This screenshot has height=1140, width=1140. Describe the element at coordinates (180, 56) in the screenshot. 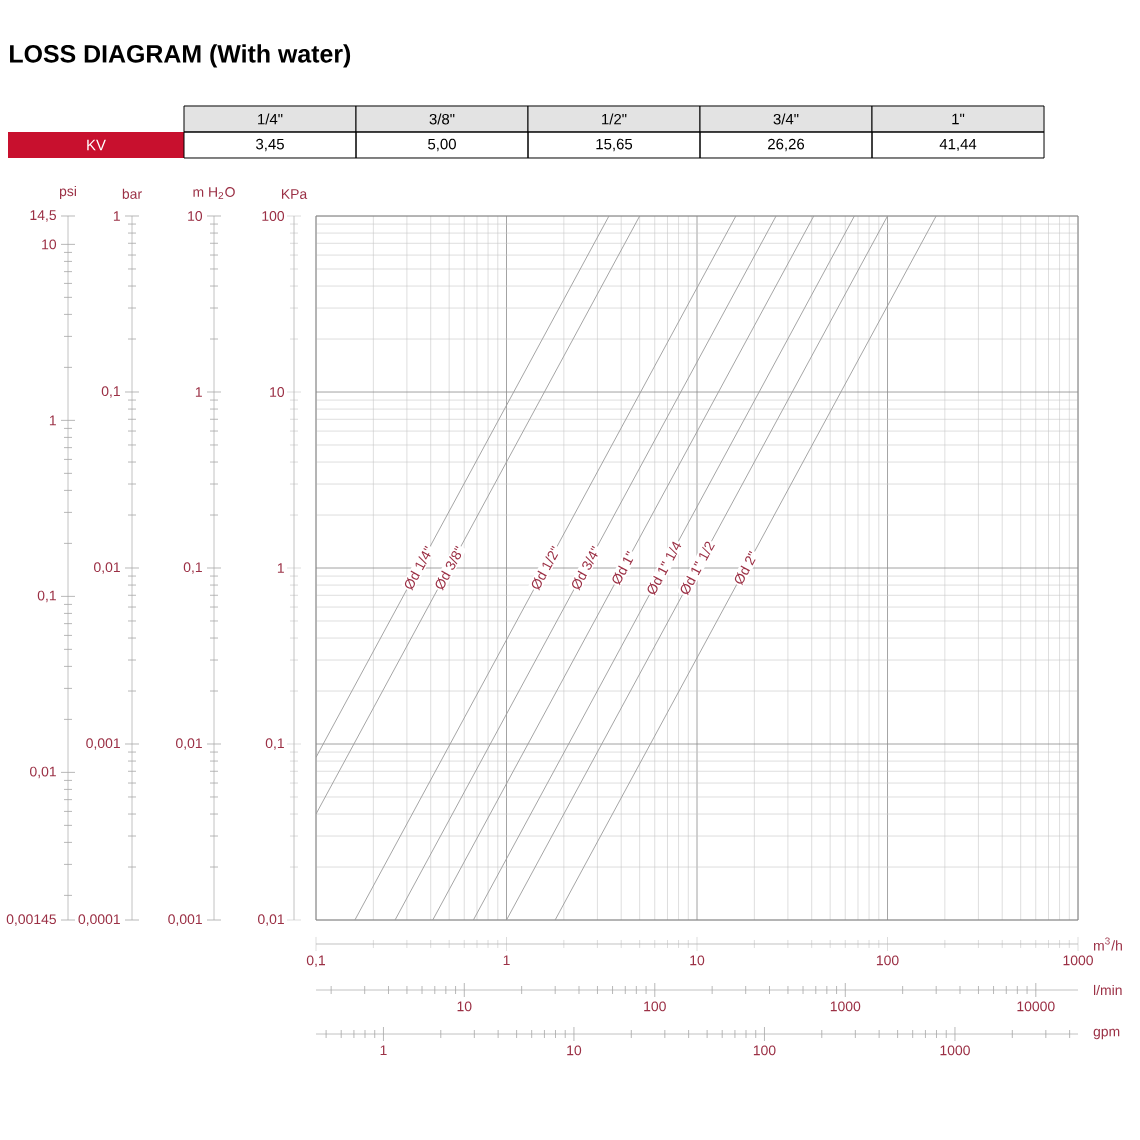

I see `text: LOSS DIAGRAM (With water)` at that location.